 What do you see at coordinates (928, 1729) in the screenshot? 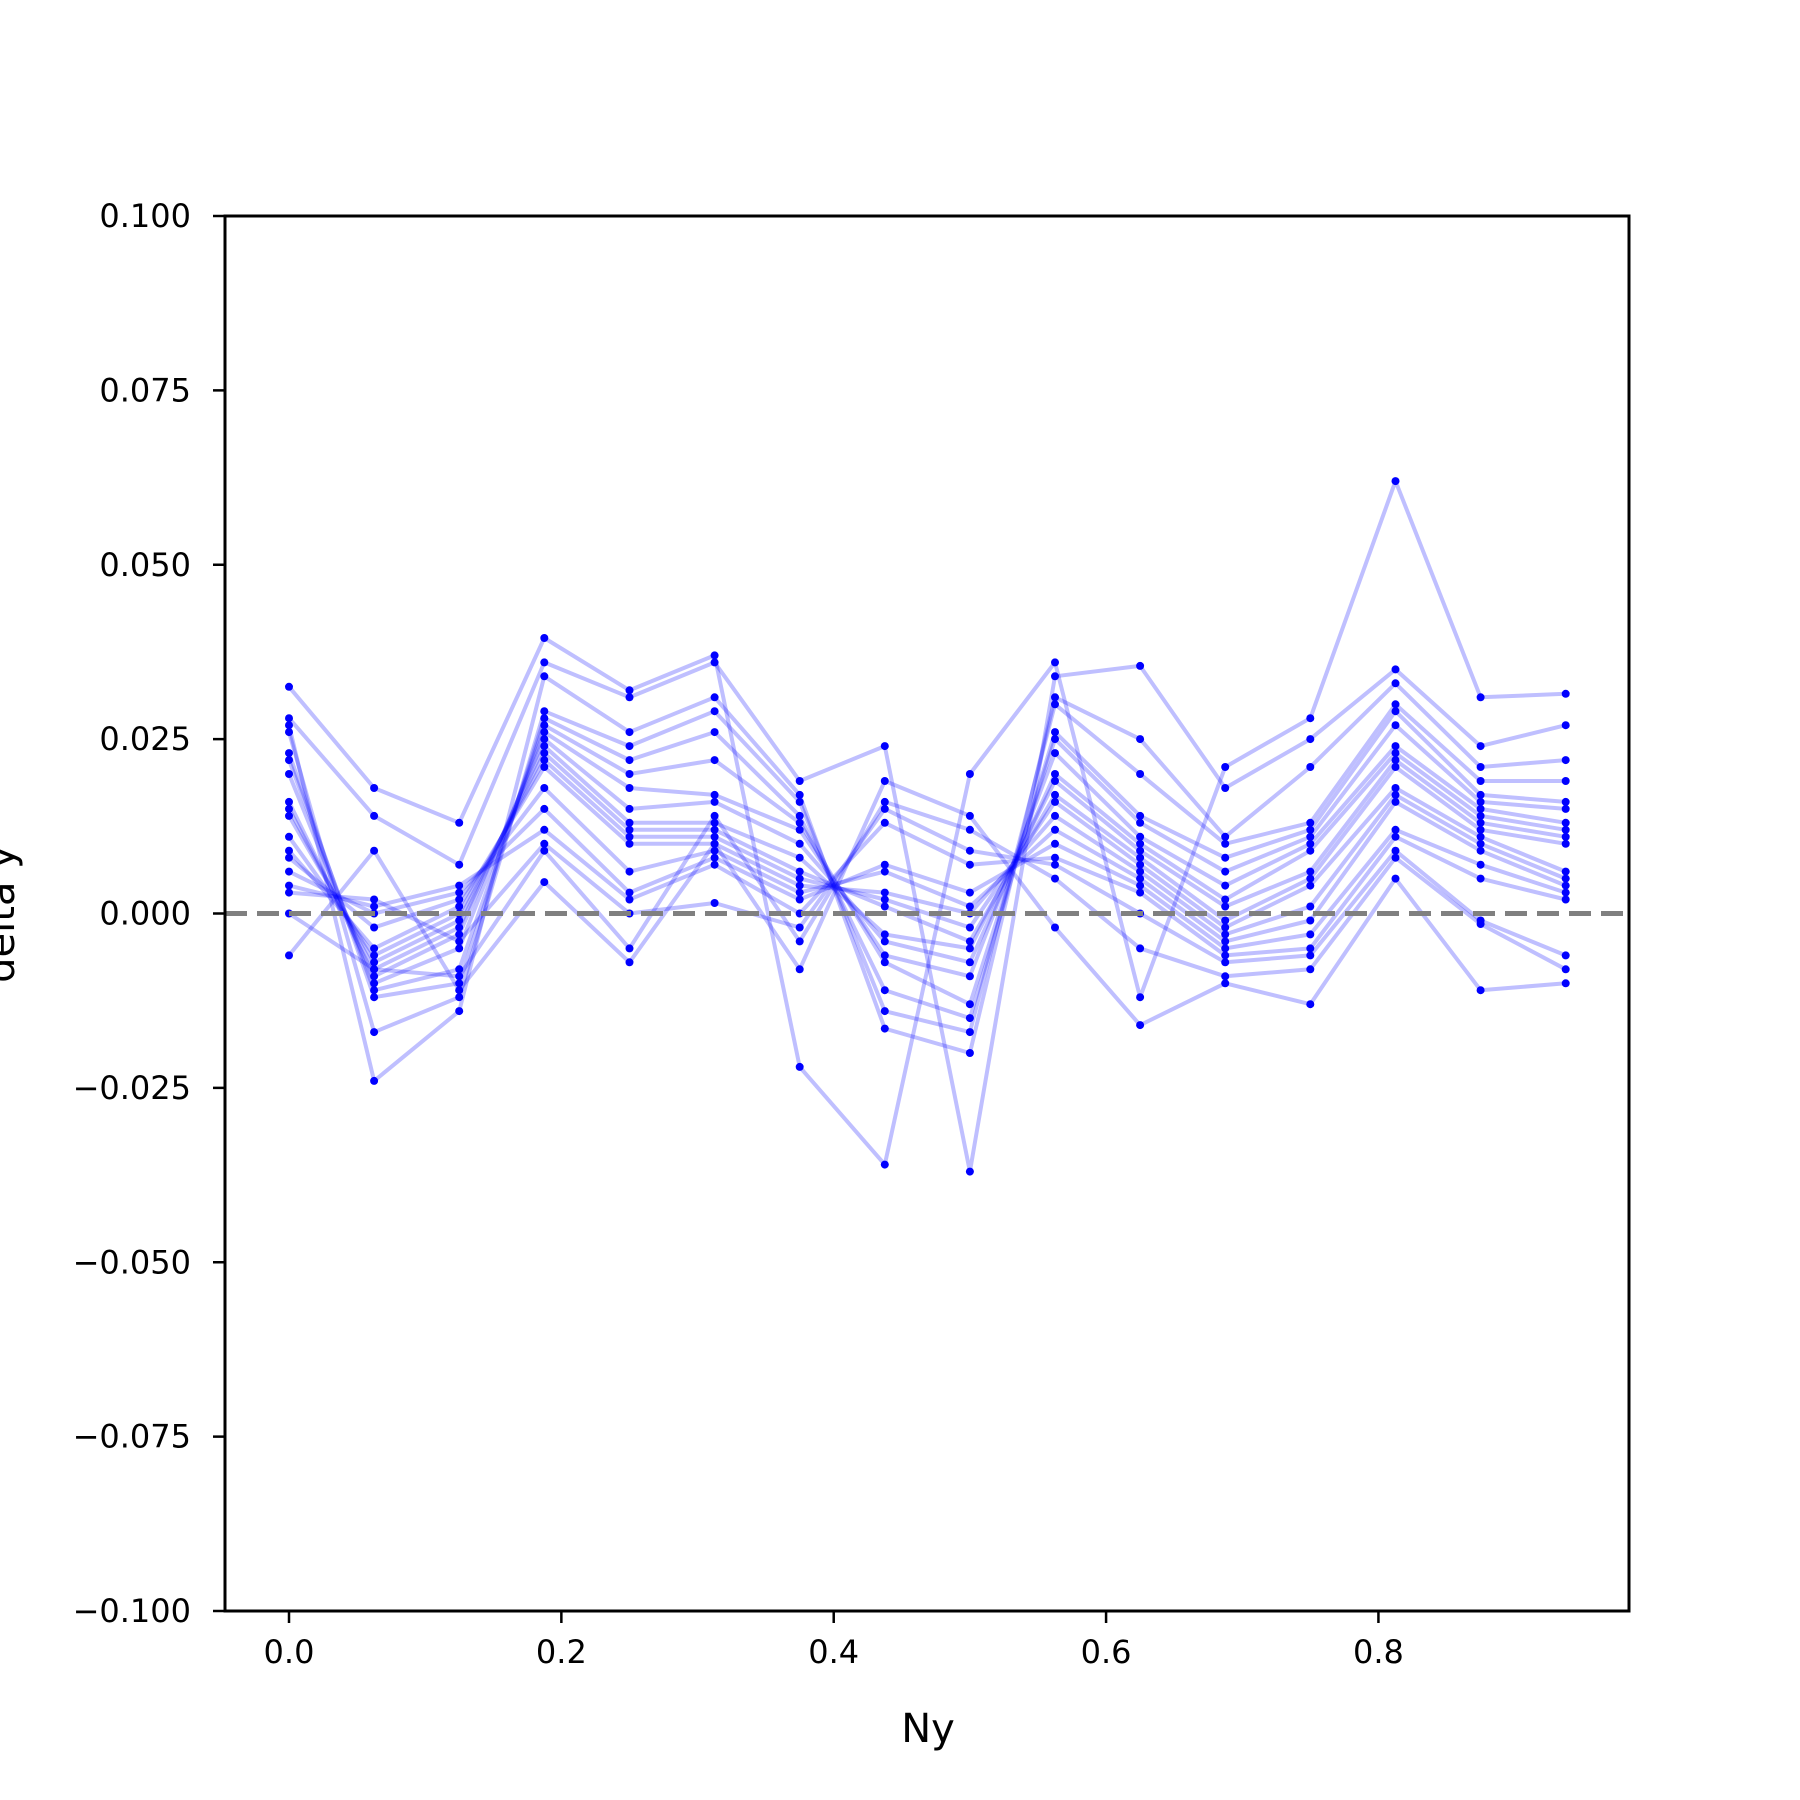
I see `x-axis-label: Ny` at bounding box center [928, 1729].